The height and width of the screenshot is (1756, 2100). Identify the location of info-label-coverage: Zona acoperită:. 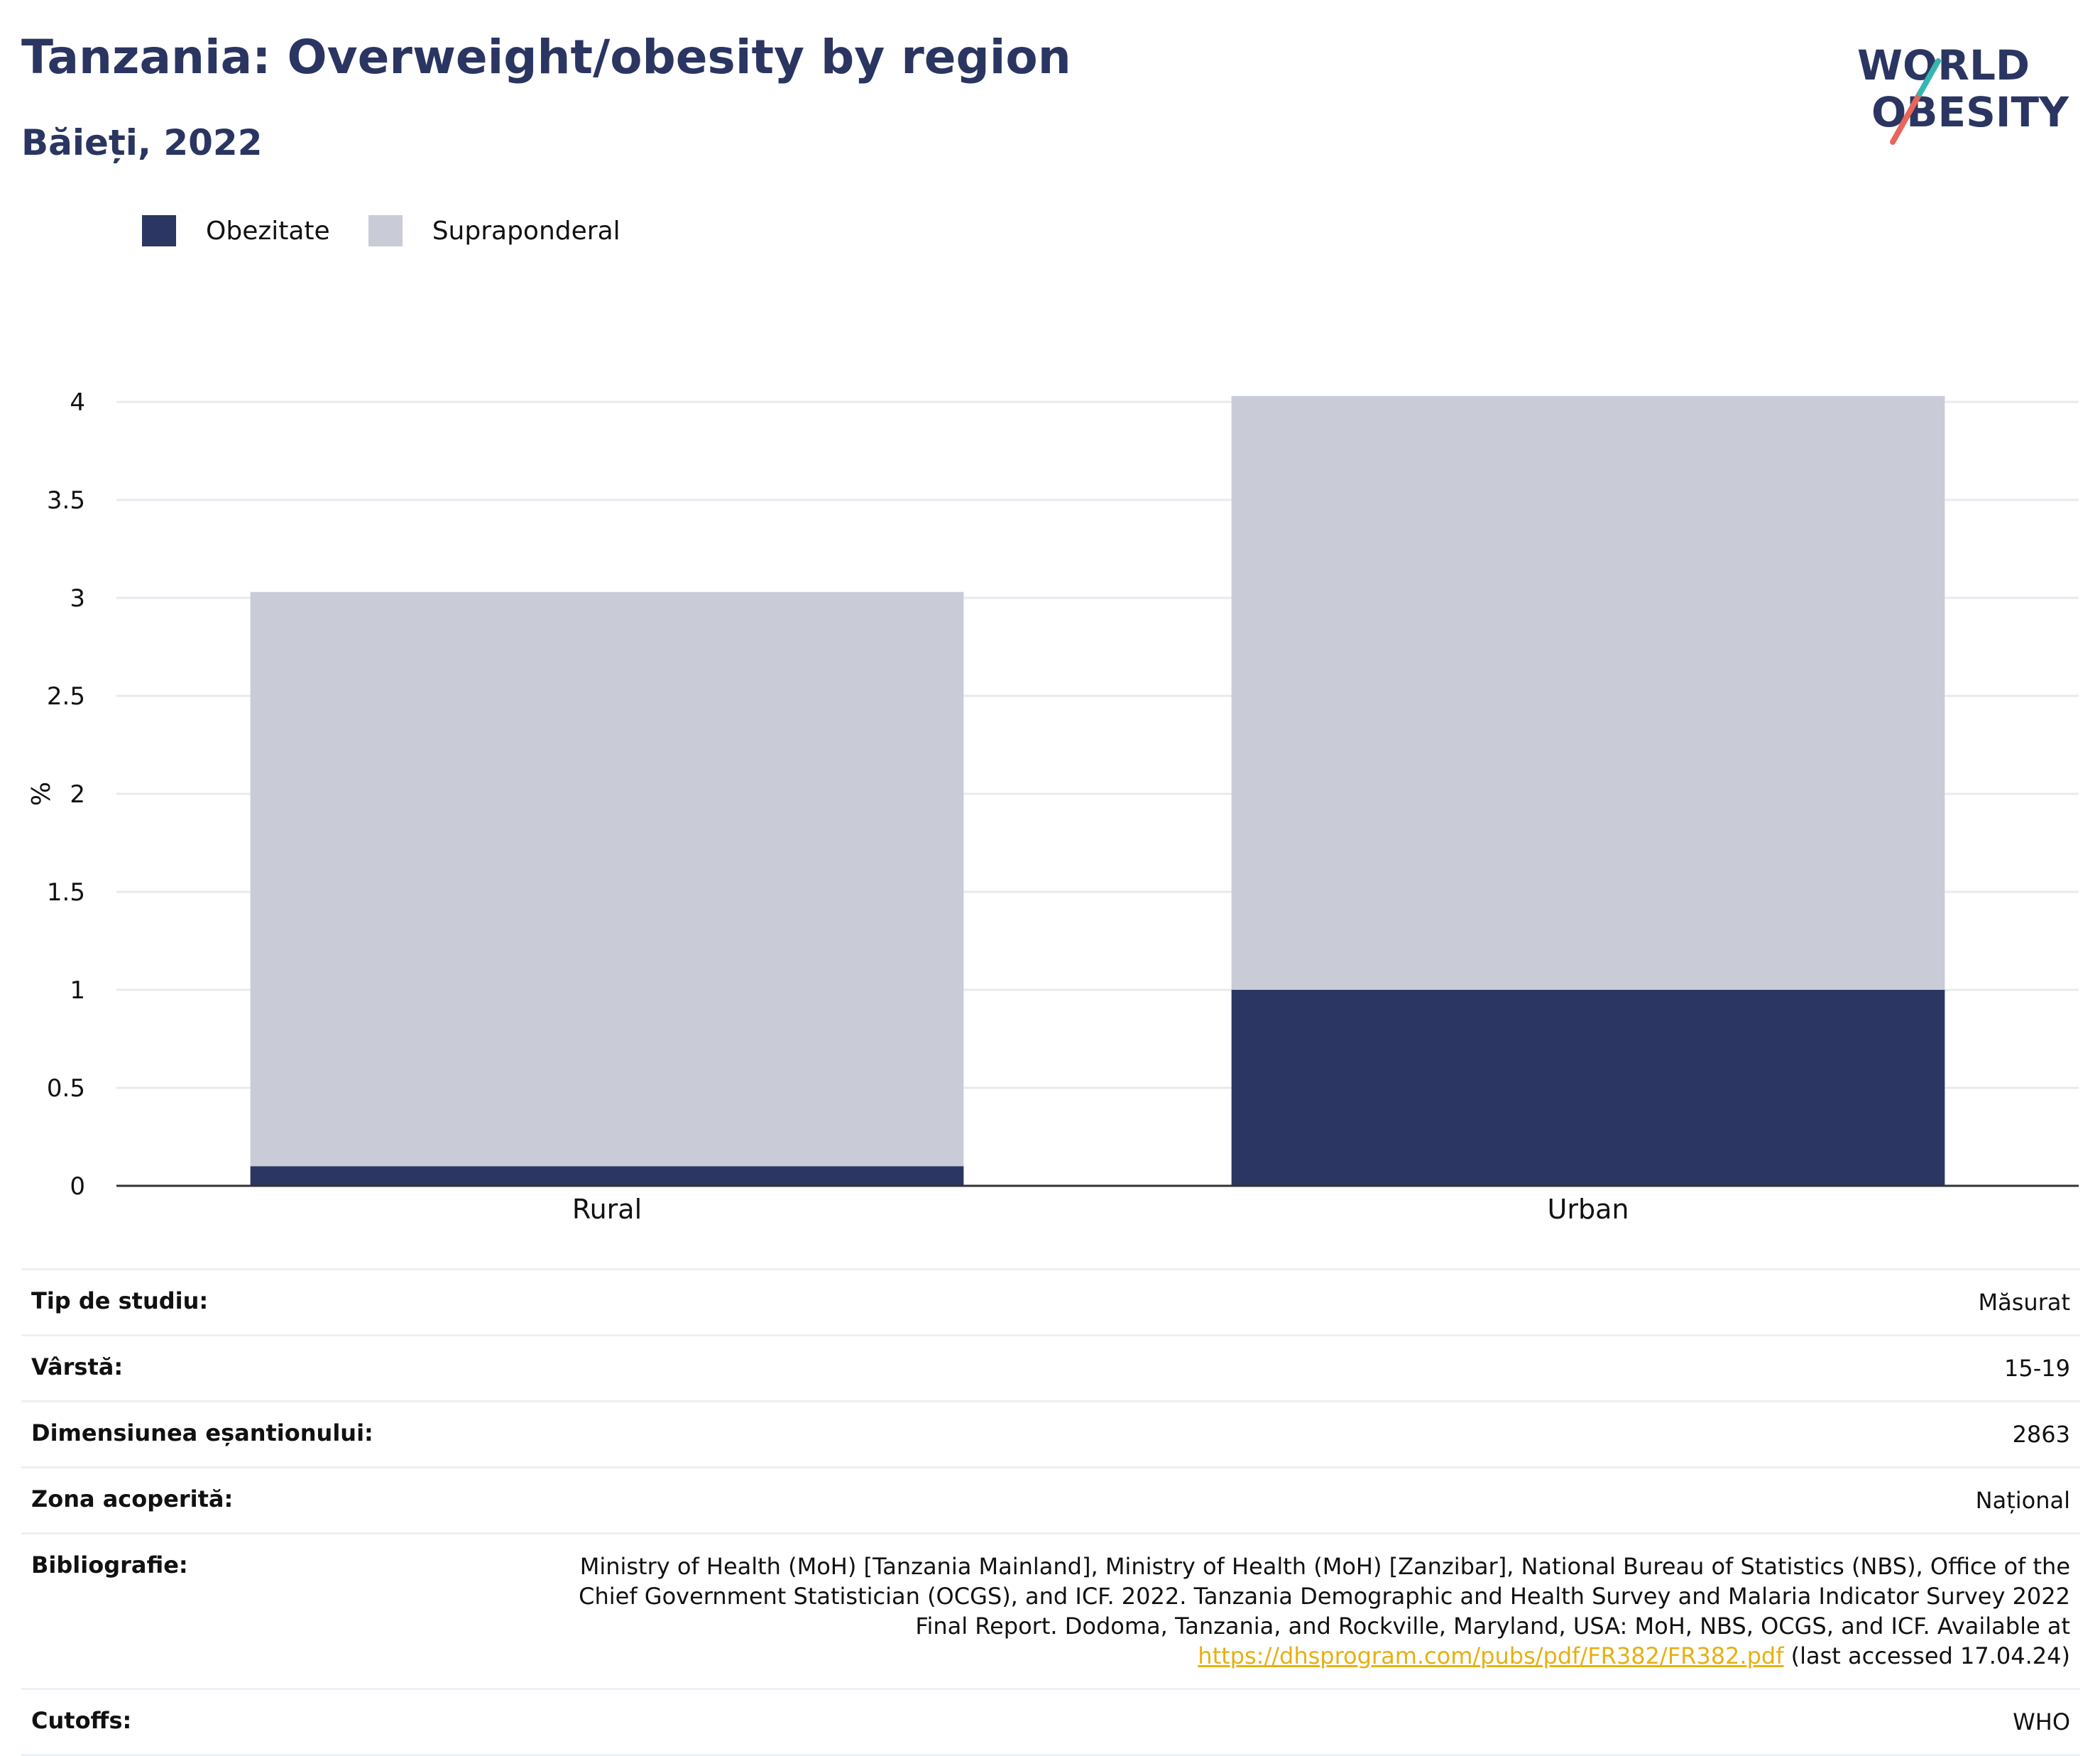
(220, 1500).